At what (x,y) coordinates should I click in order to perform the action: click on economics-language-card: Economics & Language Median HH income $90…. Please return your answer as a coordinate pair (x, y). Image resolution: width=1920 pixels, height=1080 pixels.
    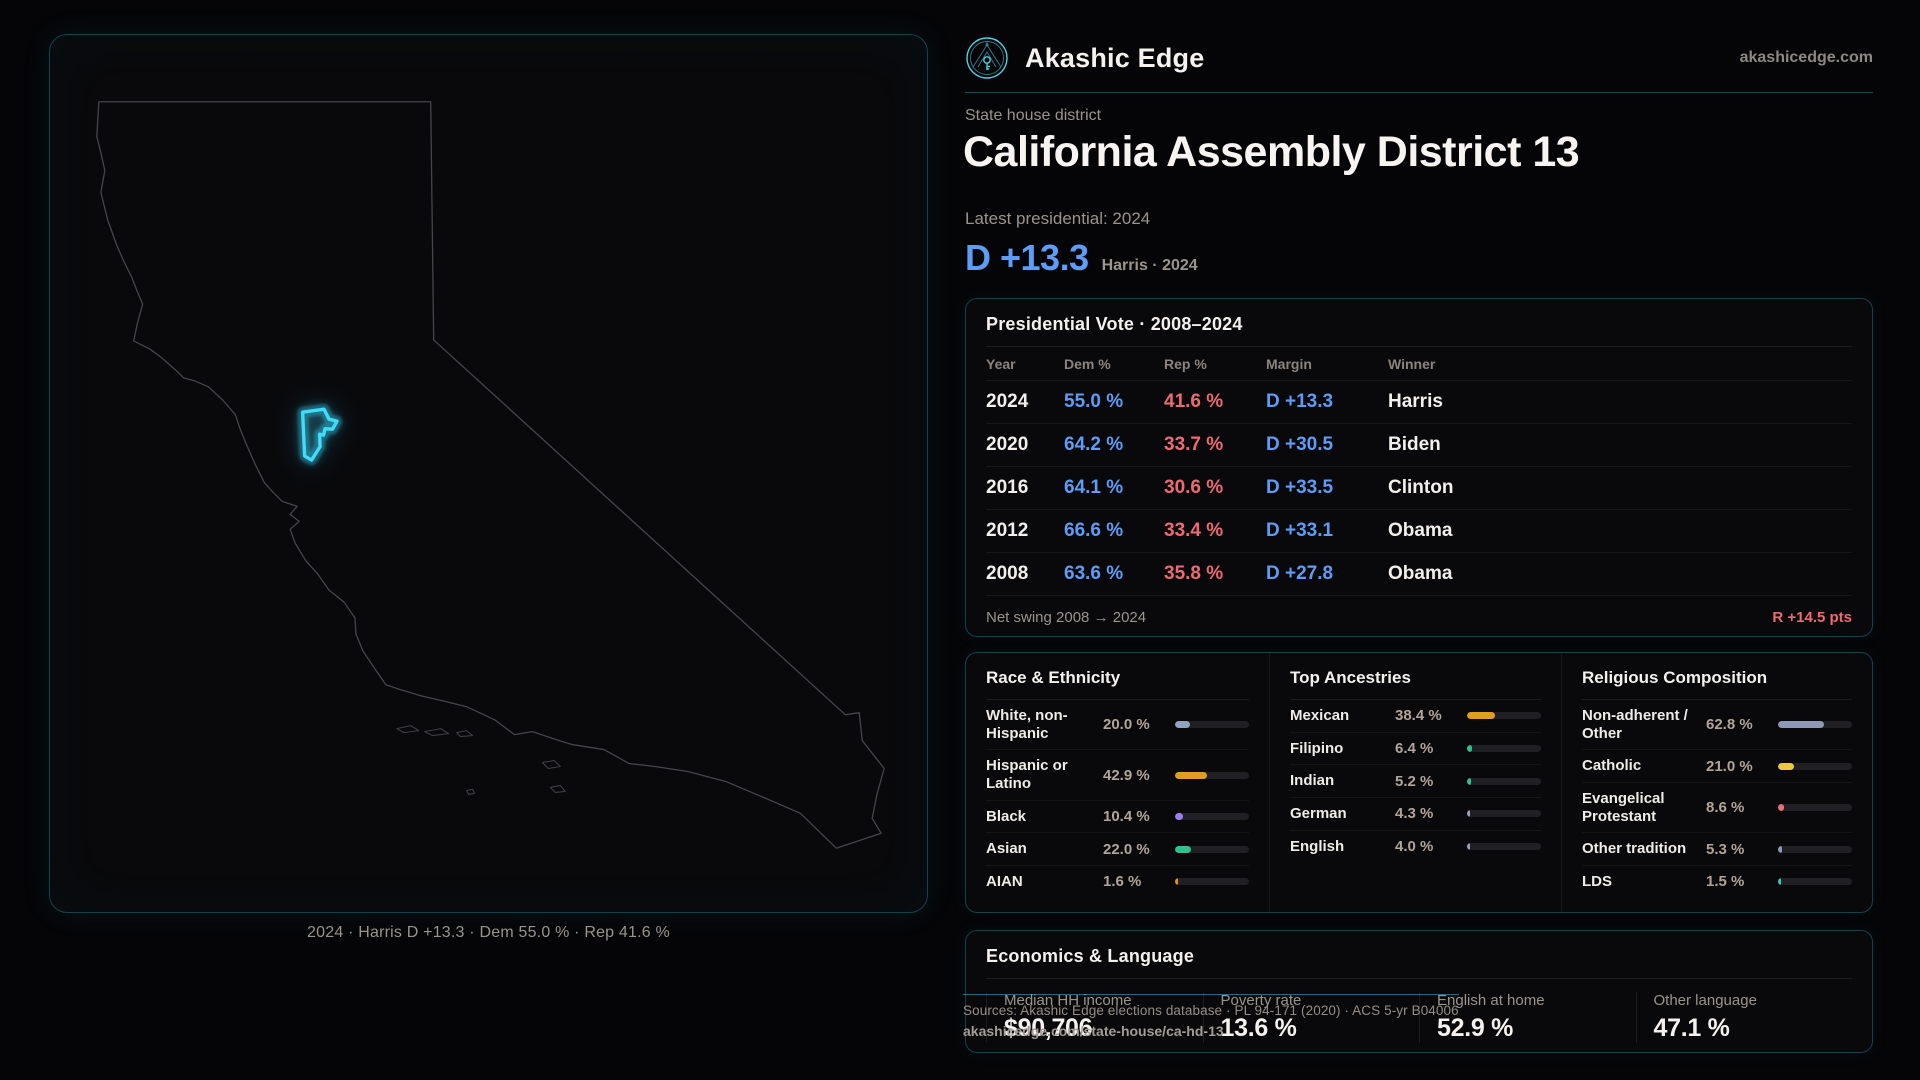
    Looking at the image, I should click on (1419, 991).